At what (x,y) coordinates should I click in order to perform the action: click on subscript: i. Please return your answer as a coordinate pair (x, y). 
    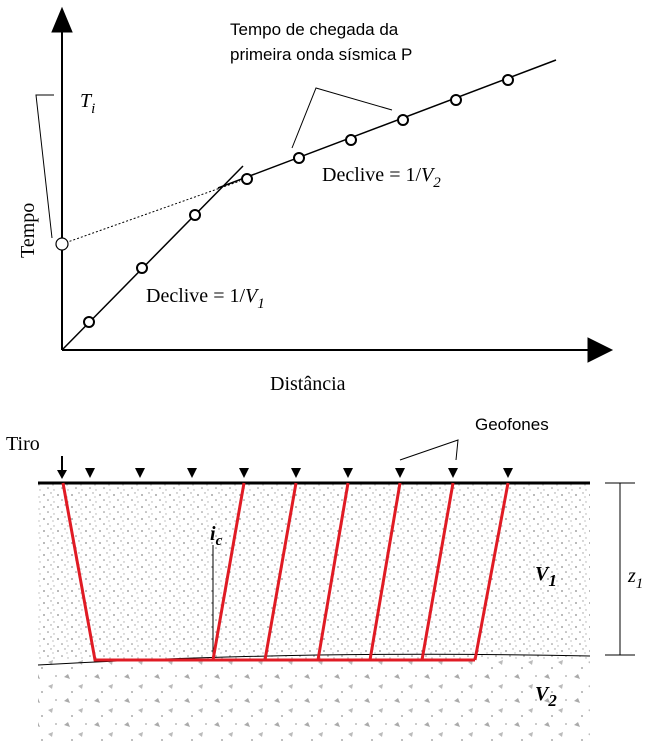
    Looking at the image, I should click on (93, 109).